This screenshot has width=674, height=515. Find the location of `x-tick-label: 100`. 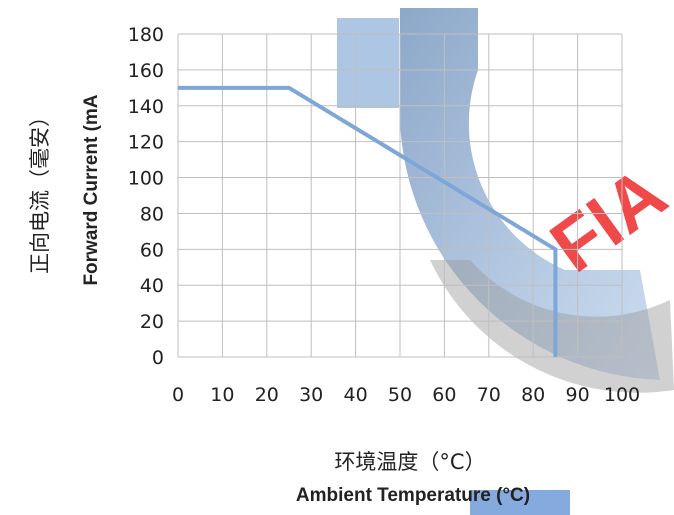

x-tick-label: 100 is located at coordinates (622, 395).